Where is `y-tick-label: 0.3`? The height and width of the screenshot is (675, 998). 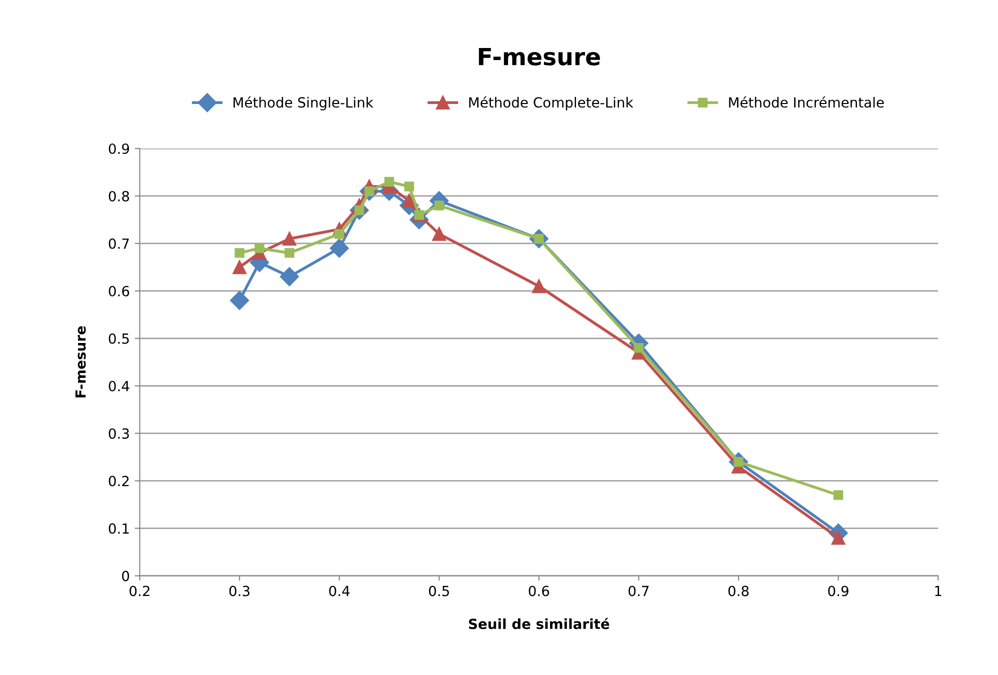
y-tick-label: 0.3 is located at coordinates (118, 433).